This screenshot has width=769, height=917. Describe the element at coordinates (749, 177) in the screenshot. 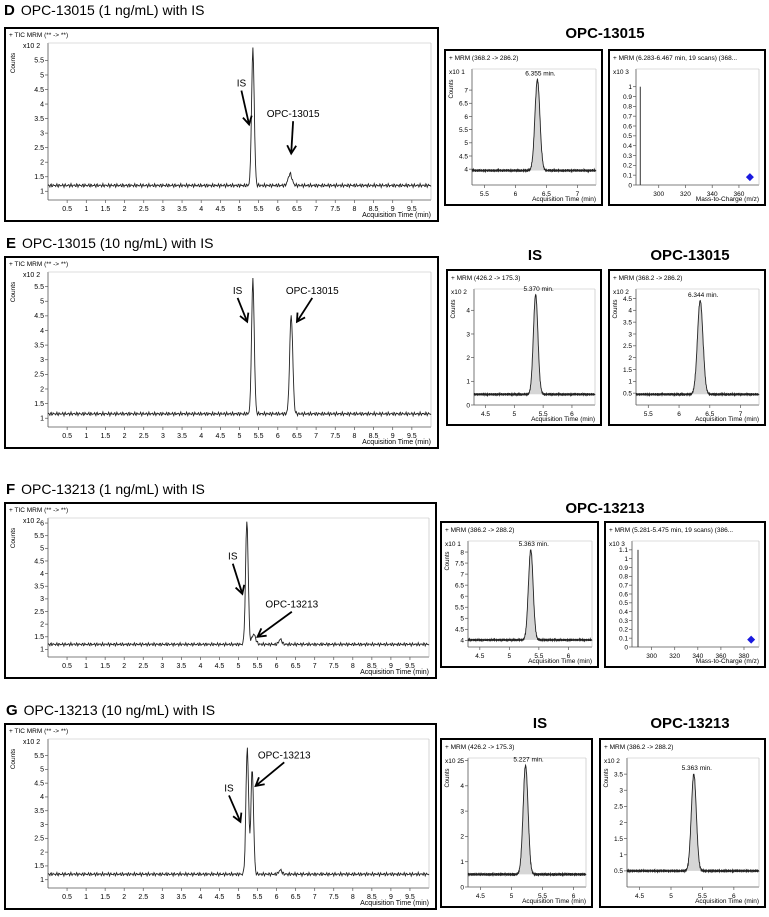

I see `precursor-marker-icon` at that location.